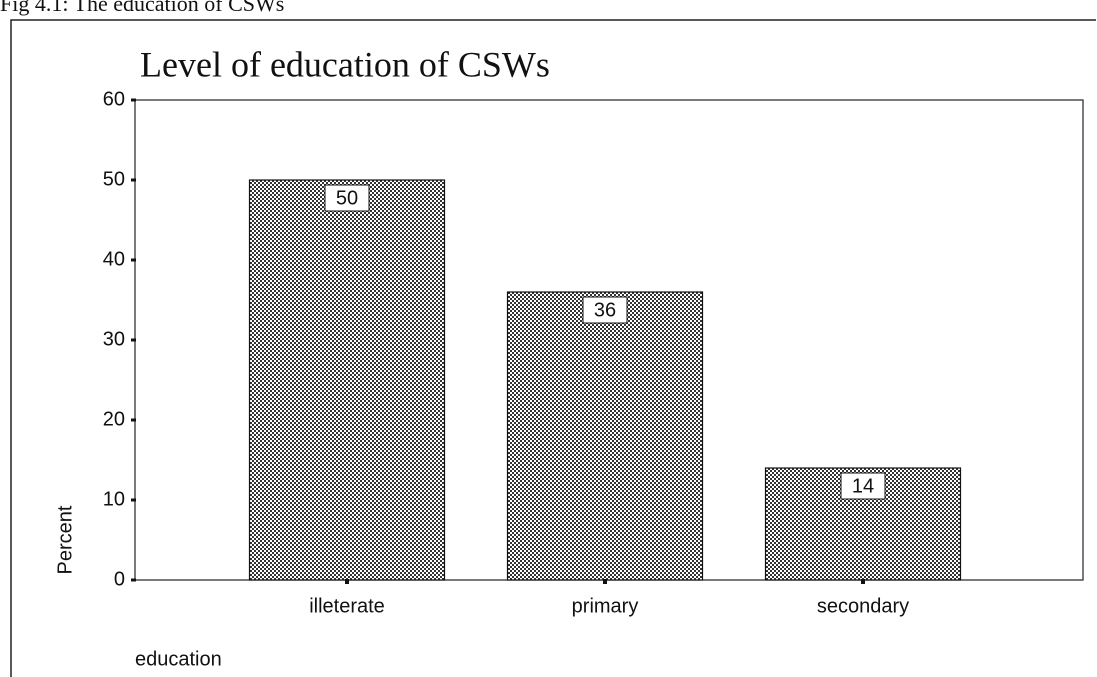 This screenshot has width=1097, height=677. Describe the element at coordinates (114, 419) in the screenshot. I see `y-tick-label: 20` at that location.